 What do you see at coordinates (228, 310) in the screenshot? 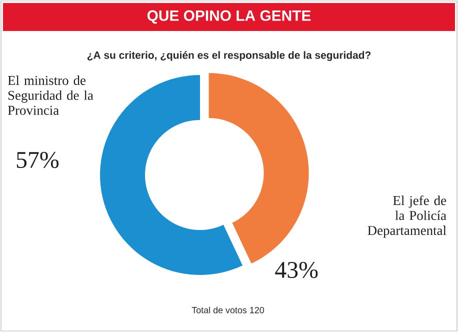
I see `text: Total de votos 120` at bounding box center [228, 310].